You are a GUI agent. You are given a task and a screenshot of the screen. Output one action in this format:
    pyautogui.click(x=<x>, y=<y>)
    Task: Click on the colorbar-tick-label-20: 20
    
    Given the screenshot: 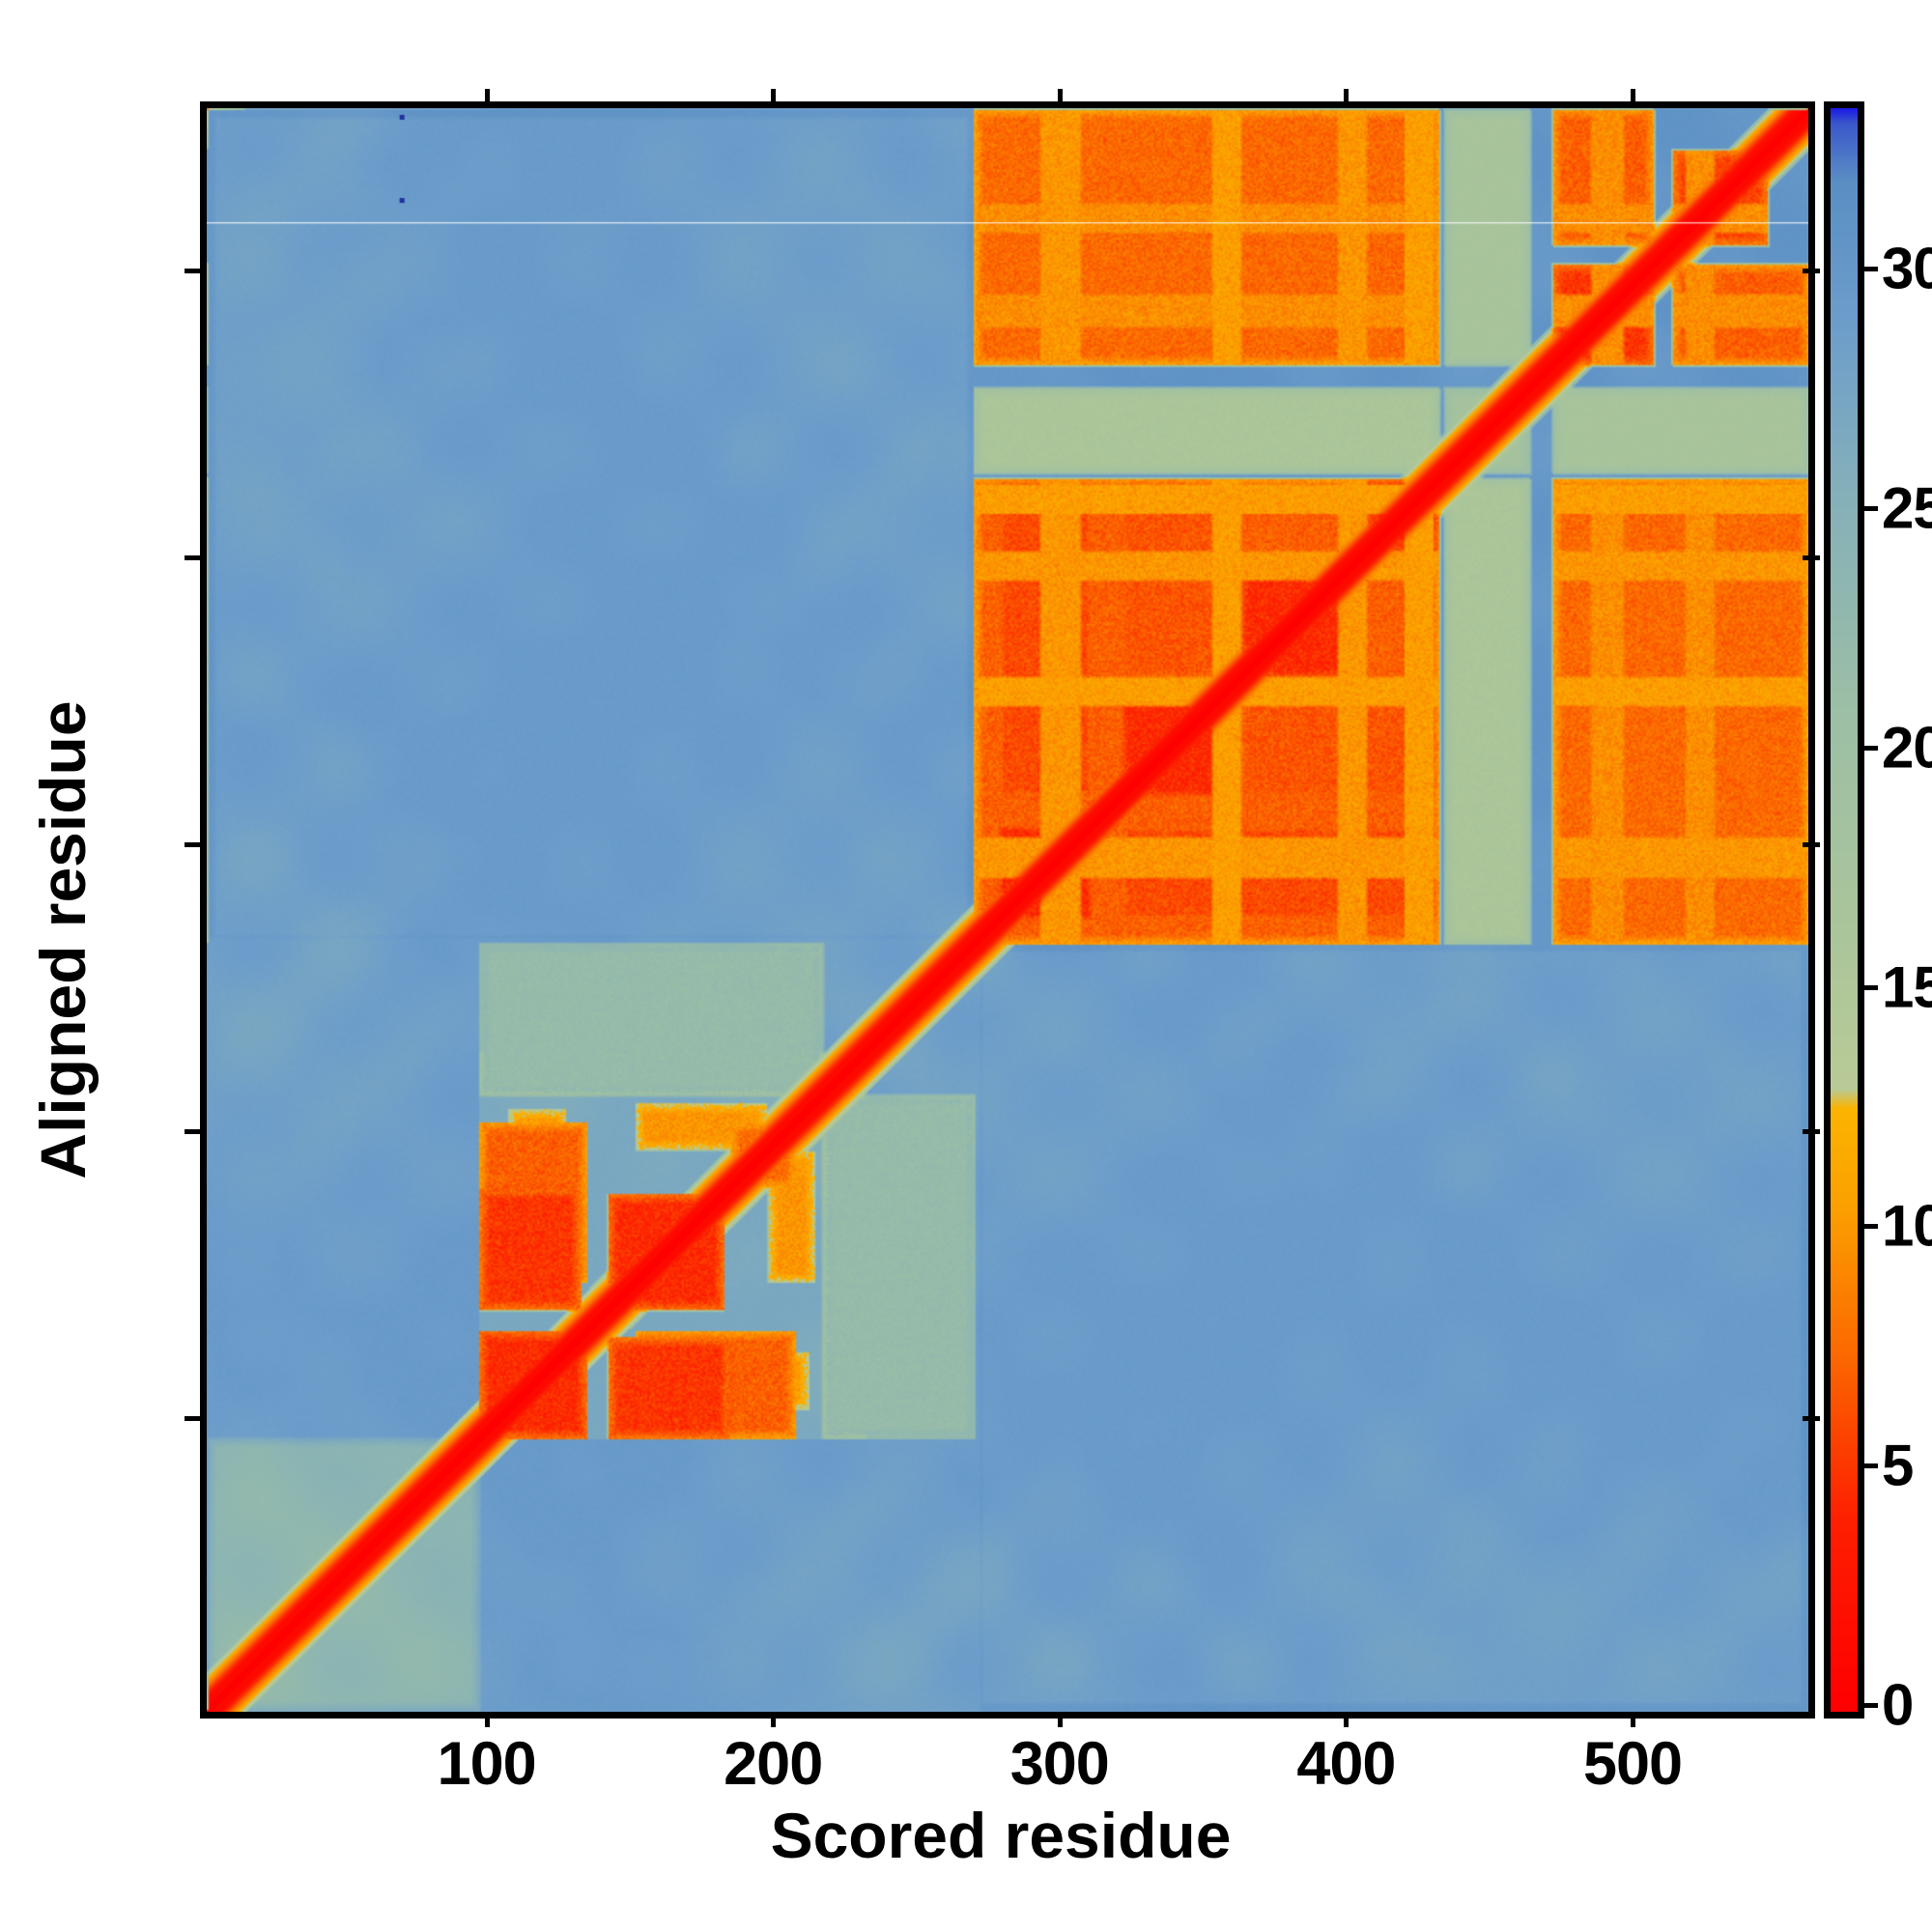 What is the action you would take?
    pyautogui.click(x=1907, y=748)
    